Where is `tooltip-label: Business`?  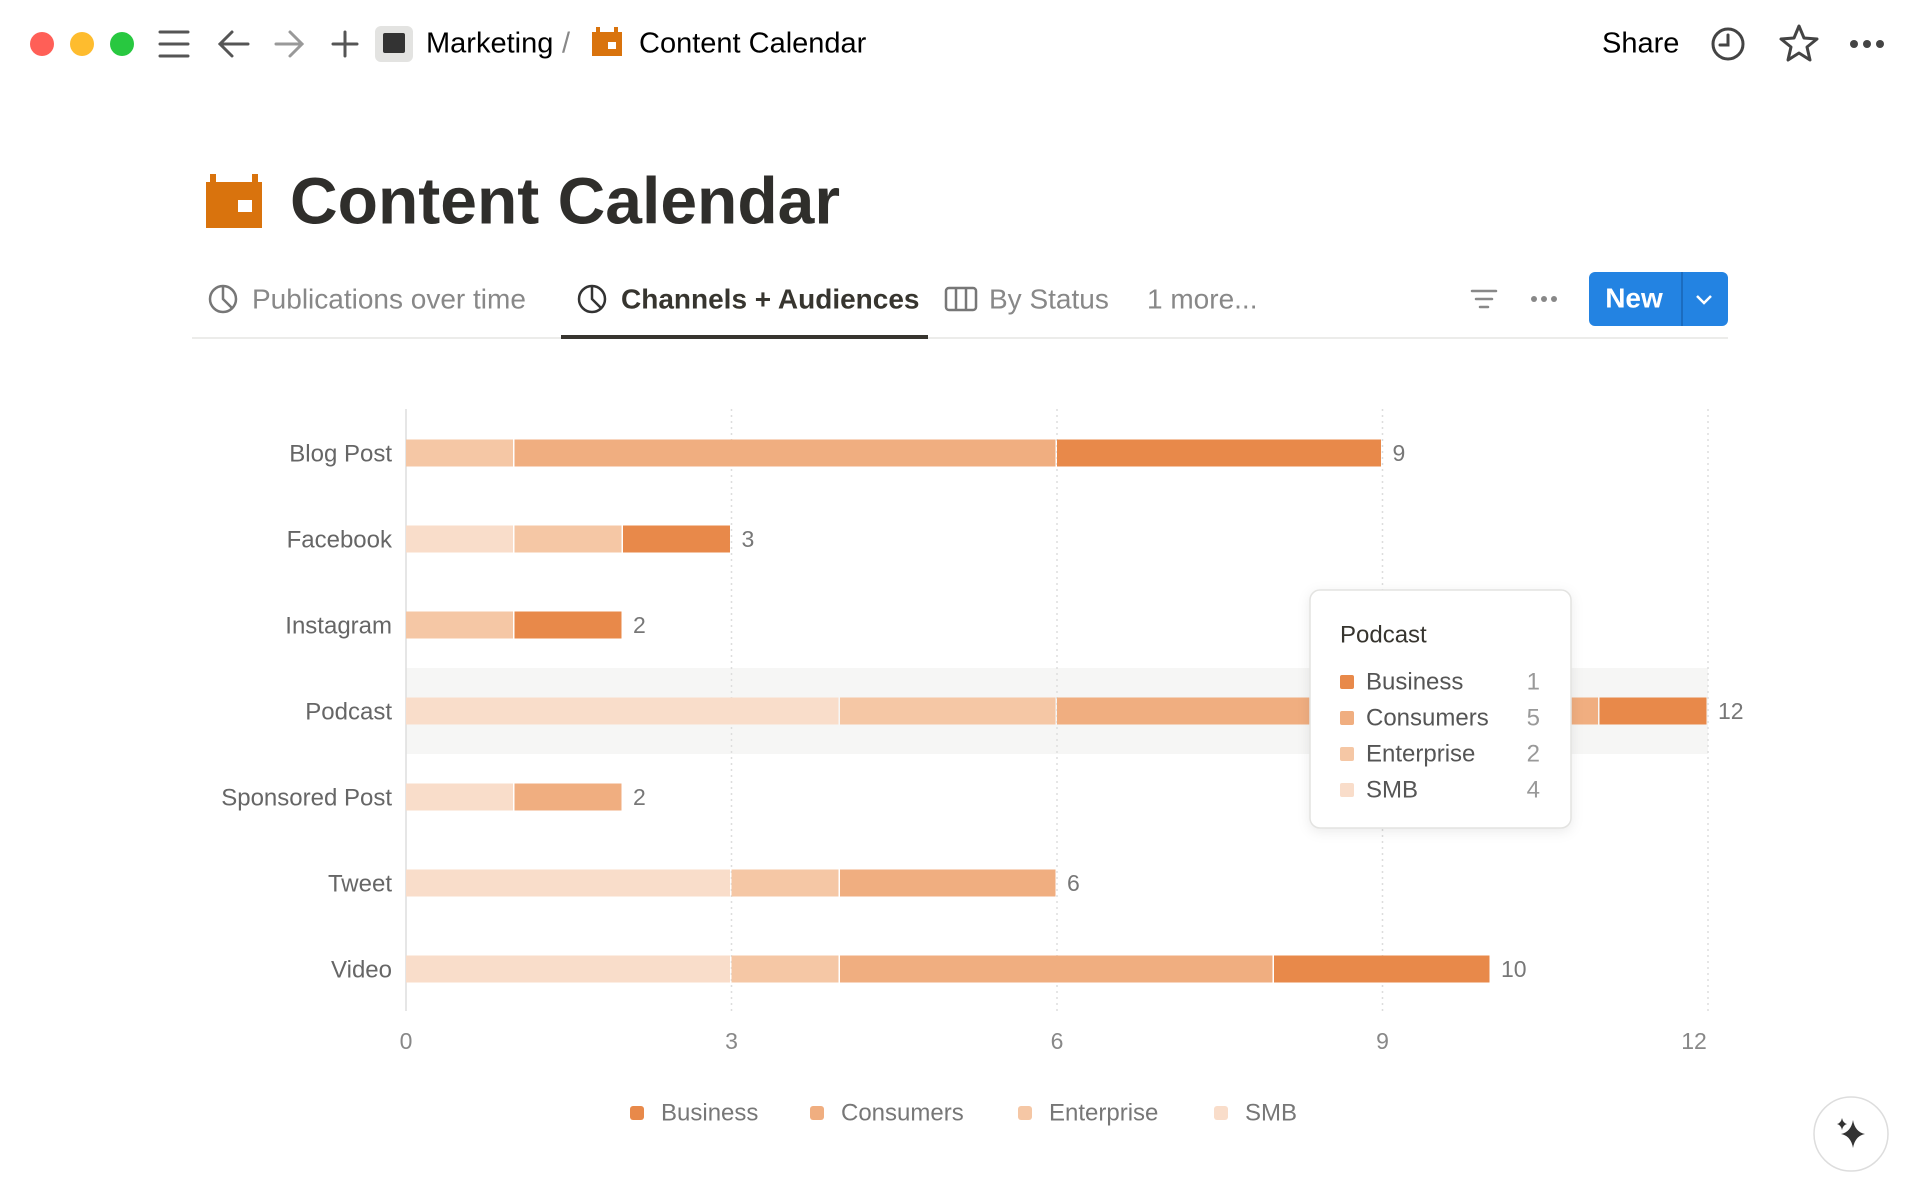
tooltip-label: Business is located at coordinates (1414, 681).